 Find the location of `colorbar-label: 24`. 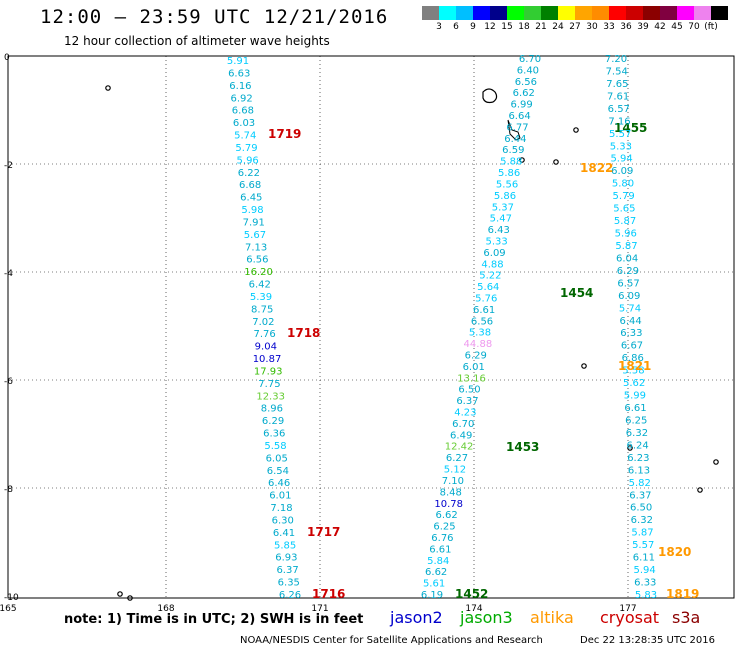

colorbar-label: 24 is located at coordinates (558, 27).